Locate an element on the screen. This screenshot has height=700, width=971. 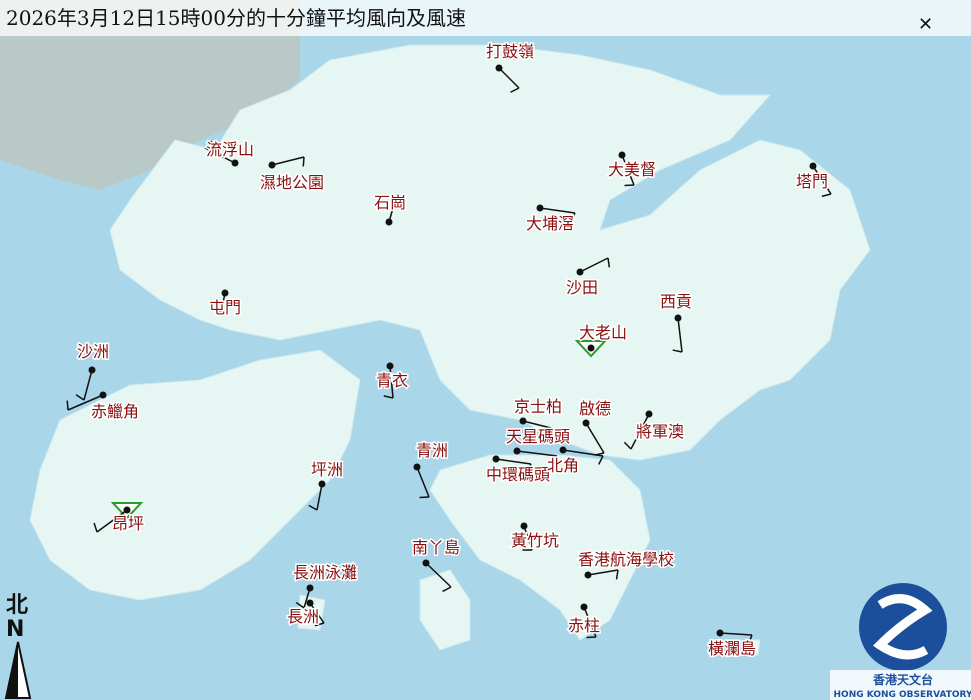
compass: 北 N is located at coordinates (18, 646).